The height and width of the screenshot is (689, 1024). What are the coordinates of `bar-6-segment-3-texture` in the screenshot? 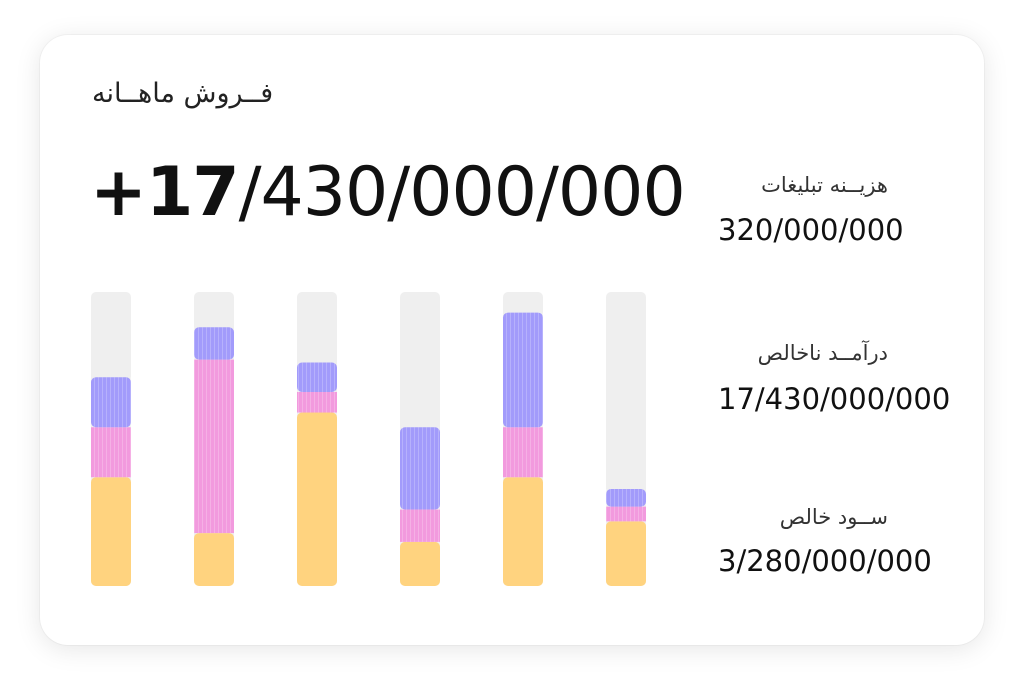 It's located at (626, 497).